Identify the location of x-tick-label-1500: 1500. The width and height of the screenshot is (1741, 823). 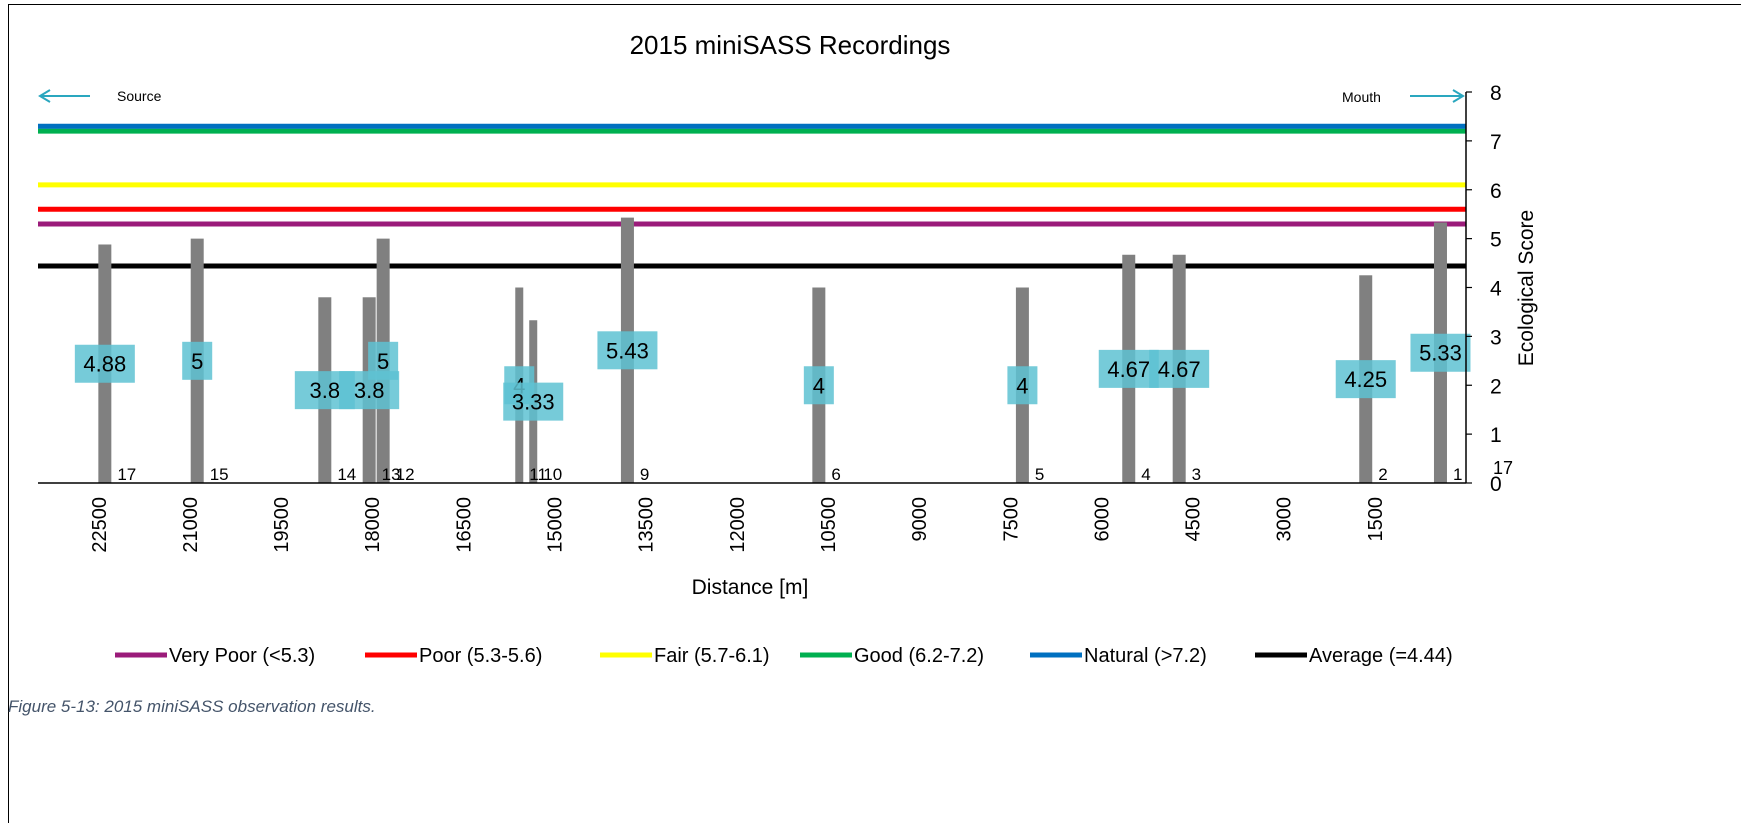
(1376, 519).